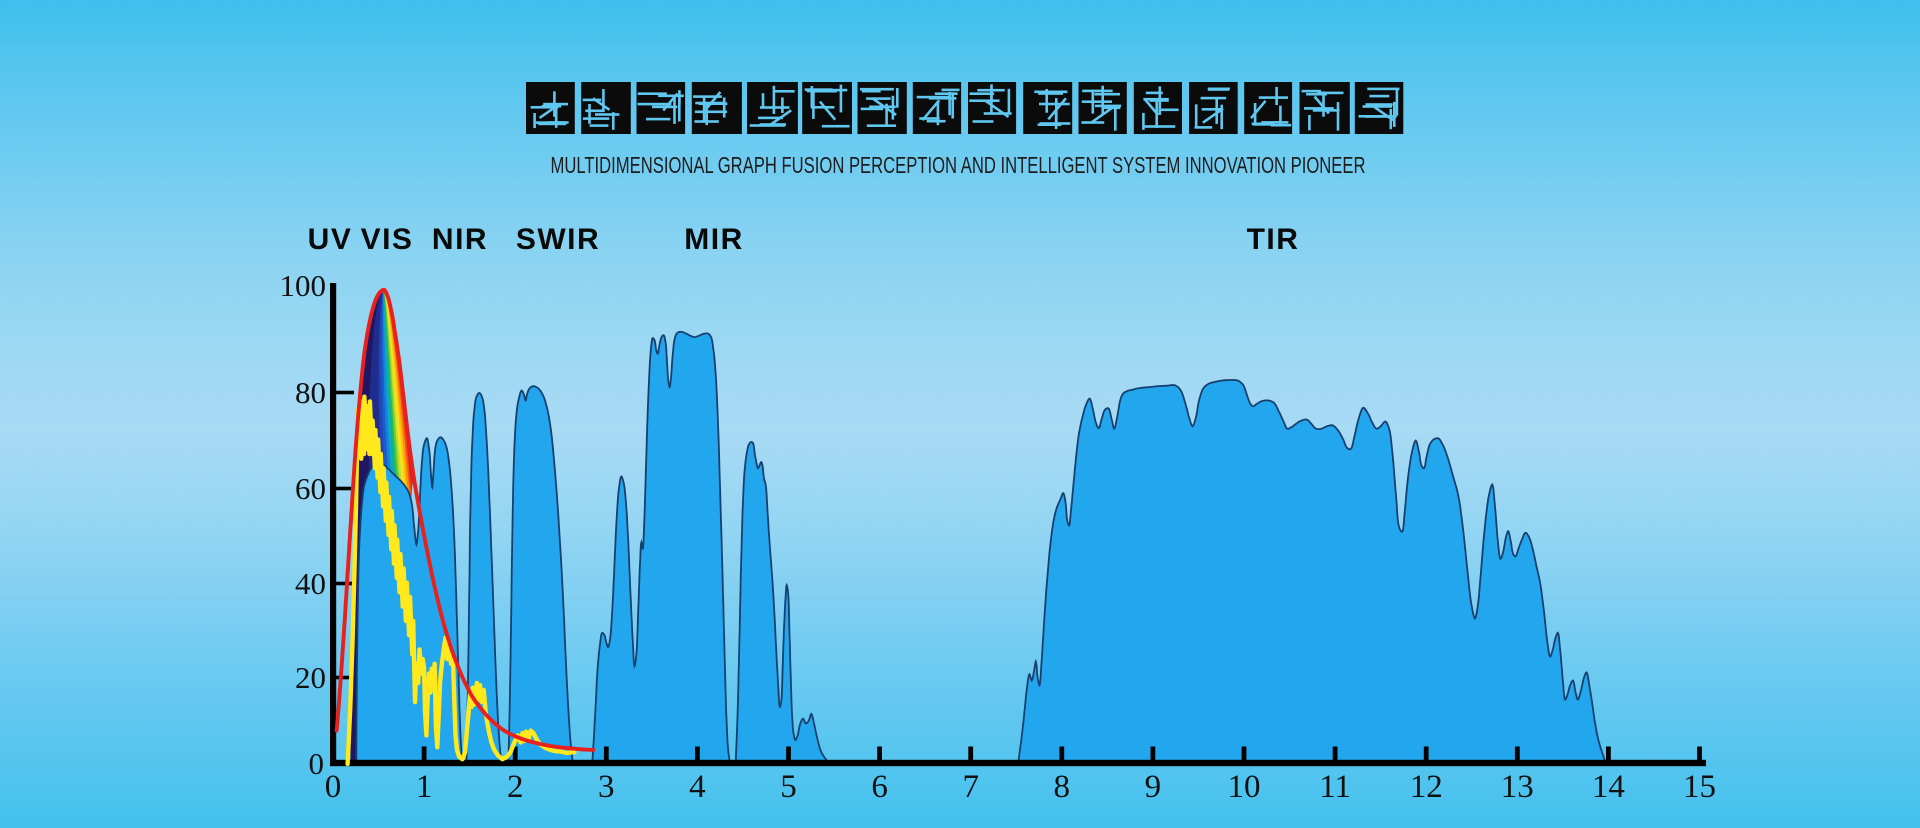  I want to click on svg-text: MIR, so click(714, 239).